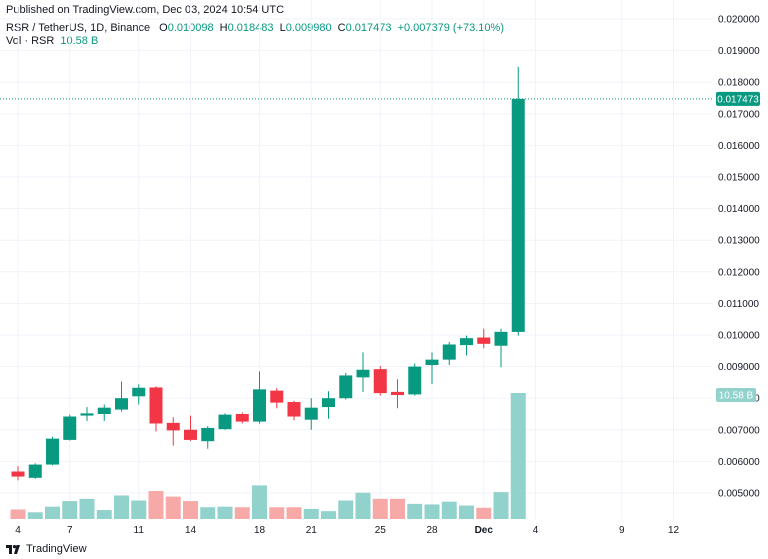 This screenshot has width=768, height=559. I want to click on tradingview-logo-icon, so click(13, 549).